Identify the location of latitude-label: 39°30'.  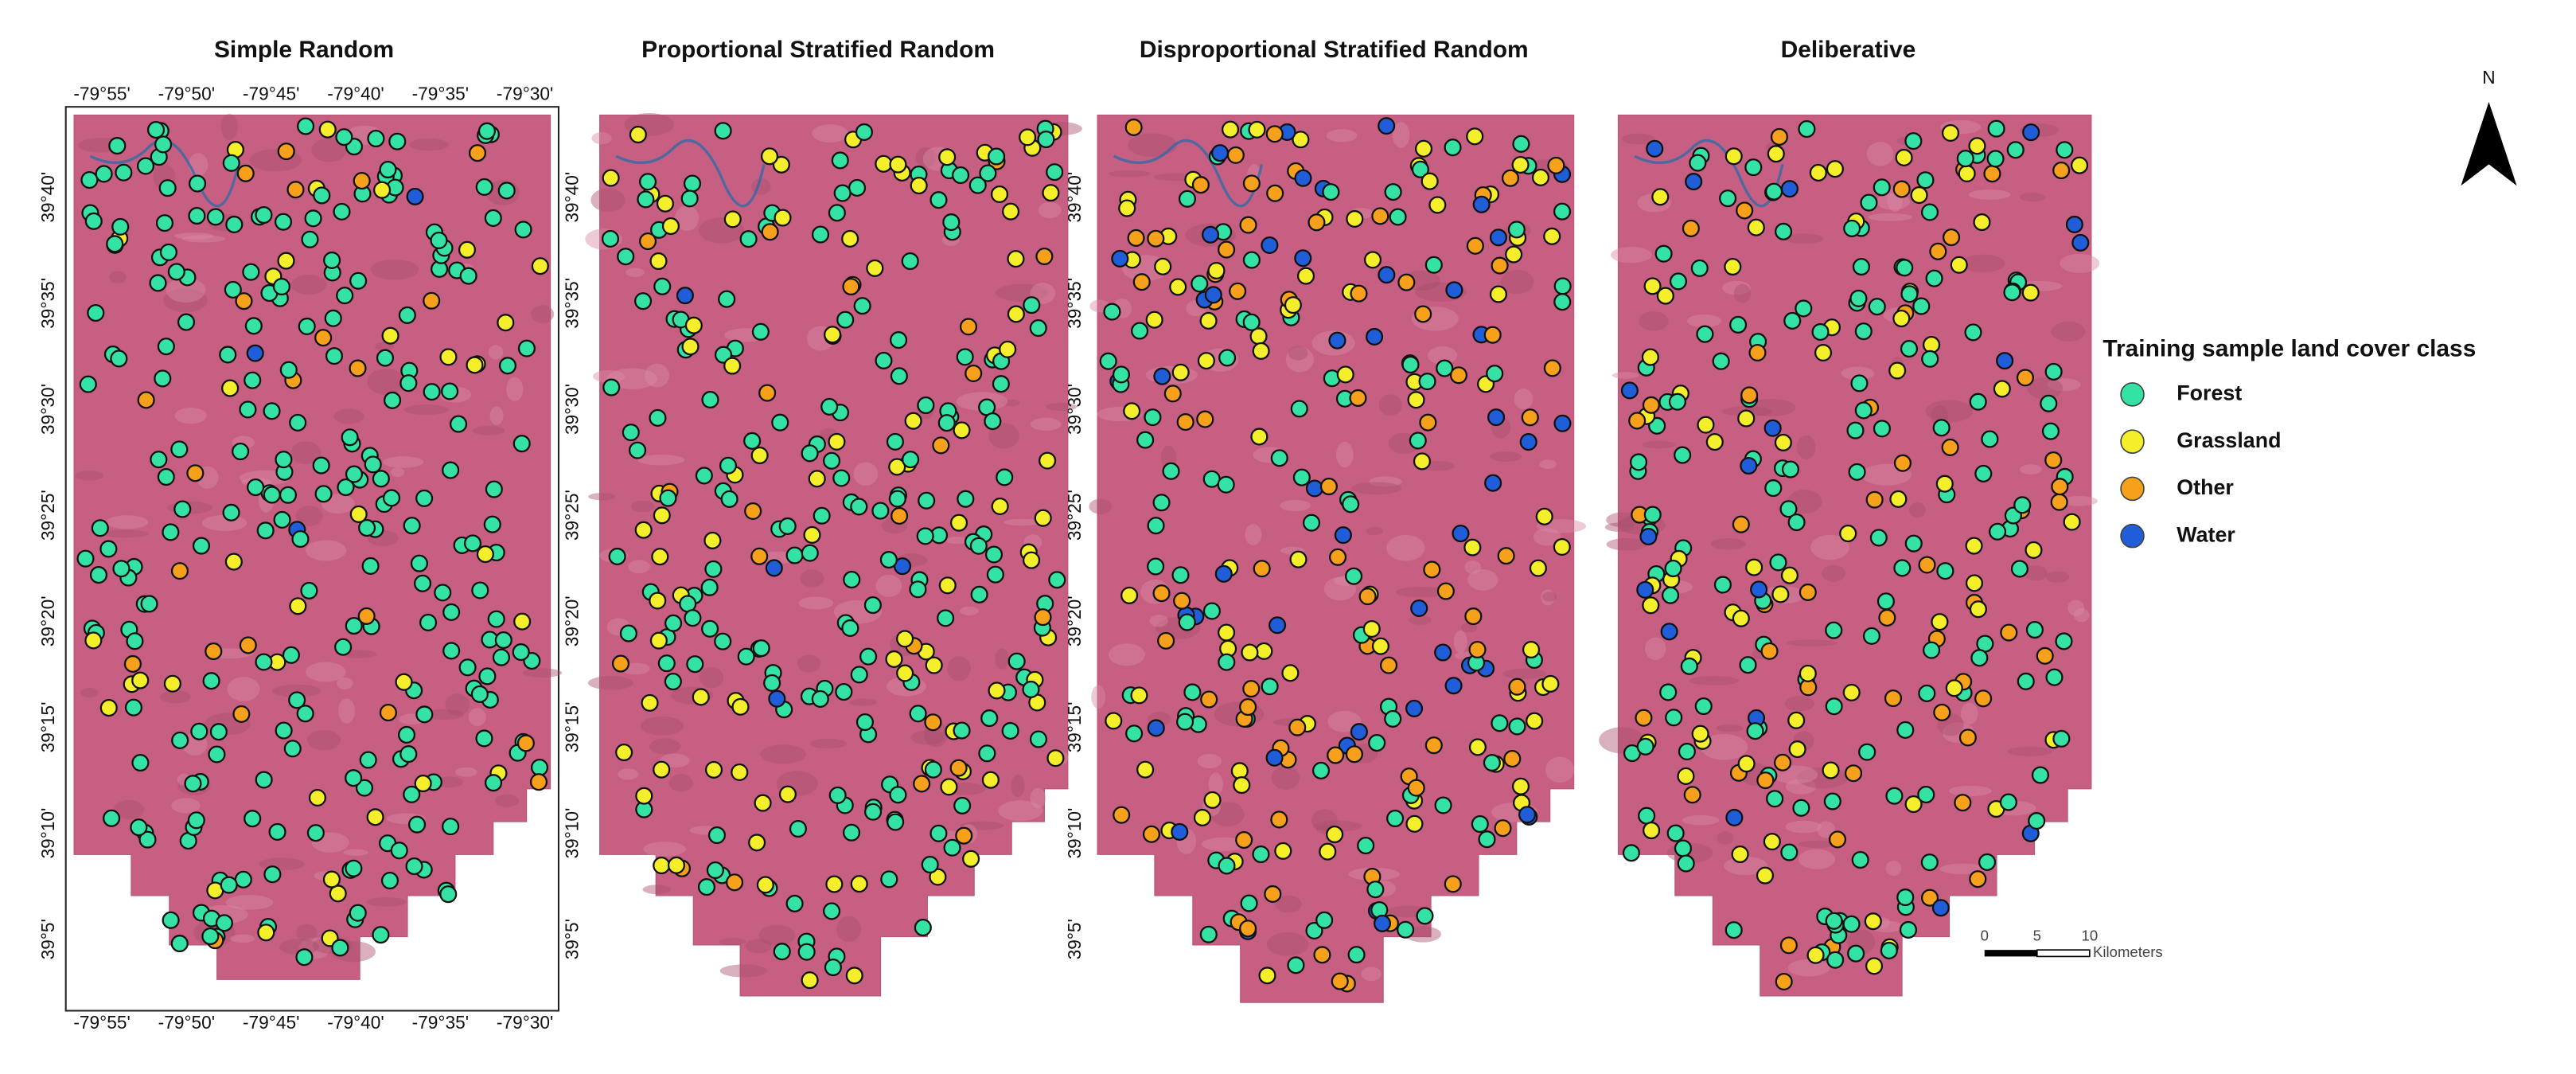
(47, 410).